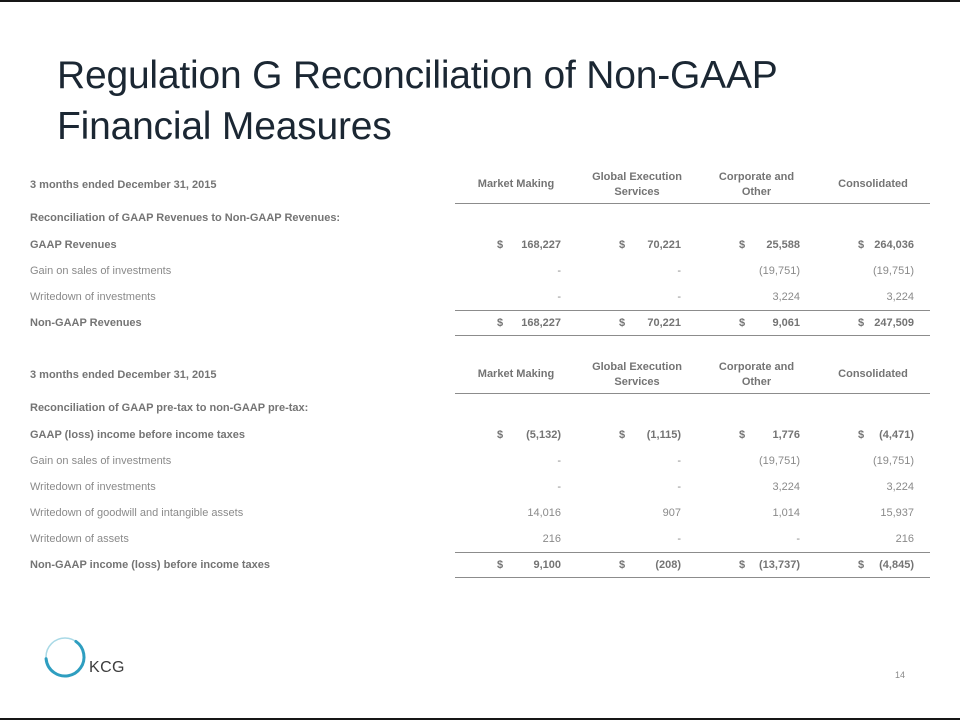  I want to click on cell-value: 1,014, so click(786, 513).